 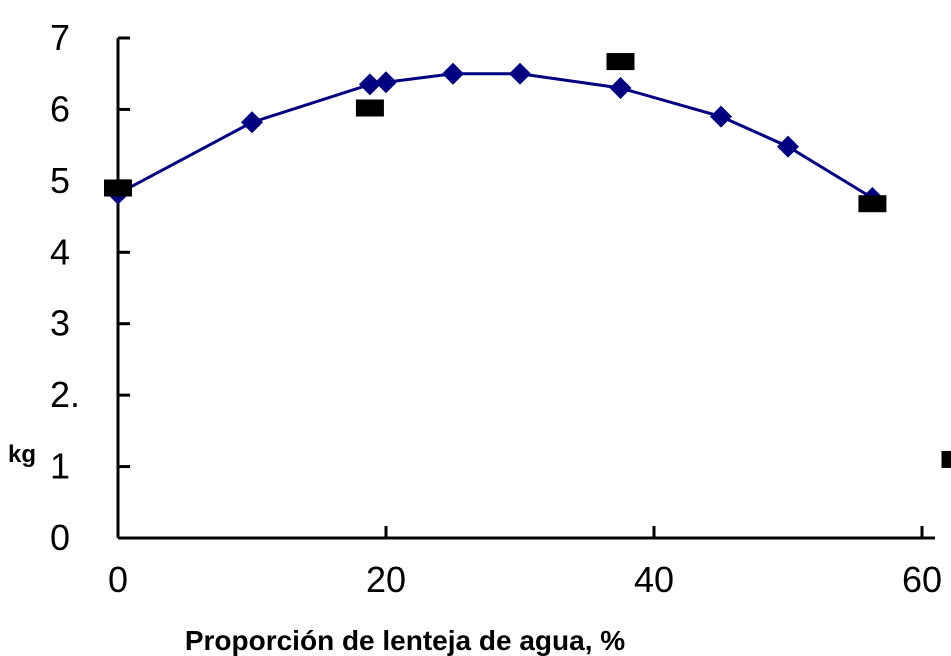 I want to click on y-tick-label: 5, so click(x=60, y=180).